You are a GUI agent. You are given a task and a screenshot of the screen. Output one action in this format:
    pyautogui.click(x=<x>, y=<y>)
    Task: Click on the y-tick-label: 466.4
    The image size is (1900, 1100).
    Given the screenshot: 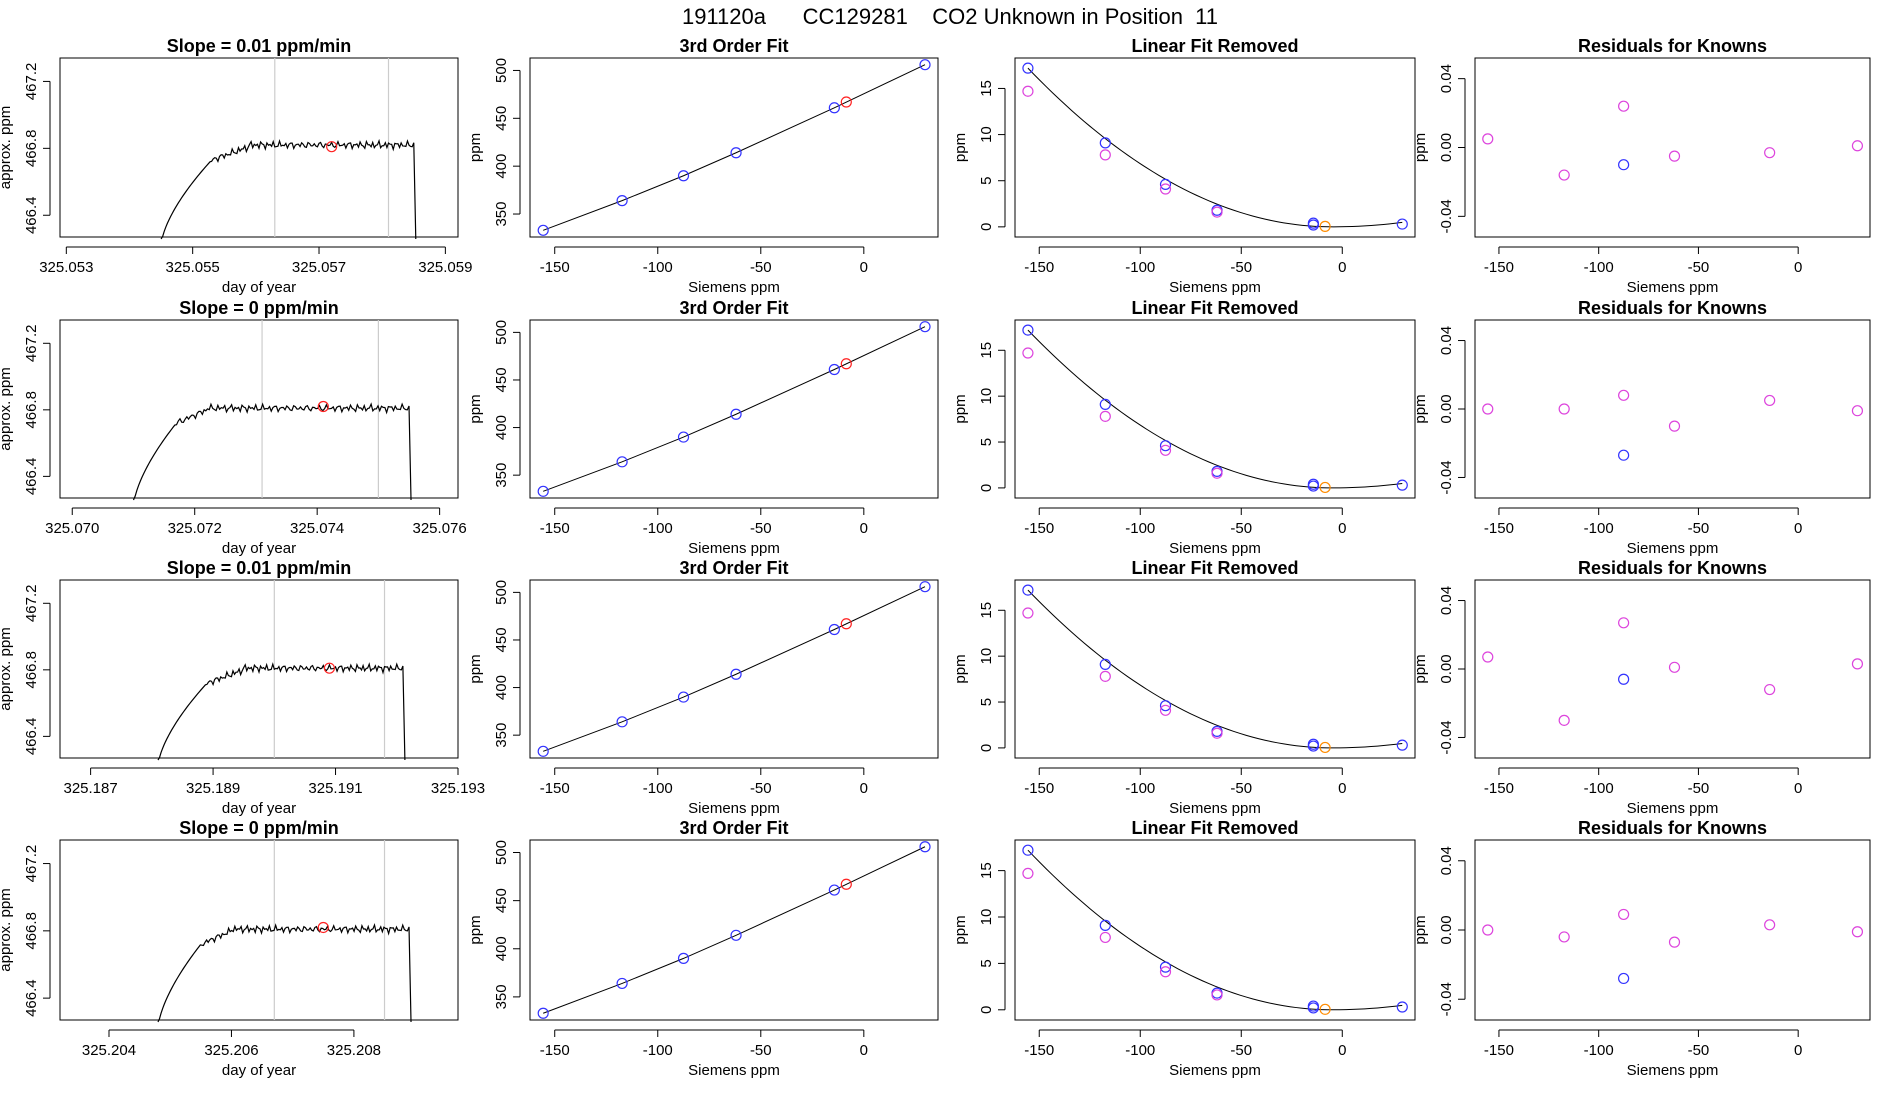 What is the action you would take?
    pyautogui.click(x=31, y=998)
    